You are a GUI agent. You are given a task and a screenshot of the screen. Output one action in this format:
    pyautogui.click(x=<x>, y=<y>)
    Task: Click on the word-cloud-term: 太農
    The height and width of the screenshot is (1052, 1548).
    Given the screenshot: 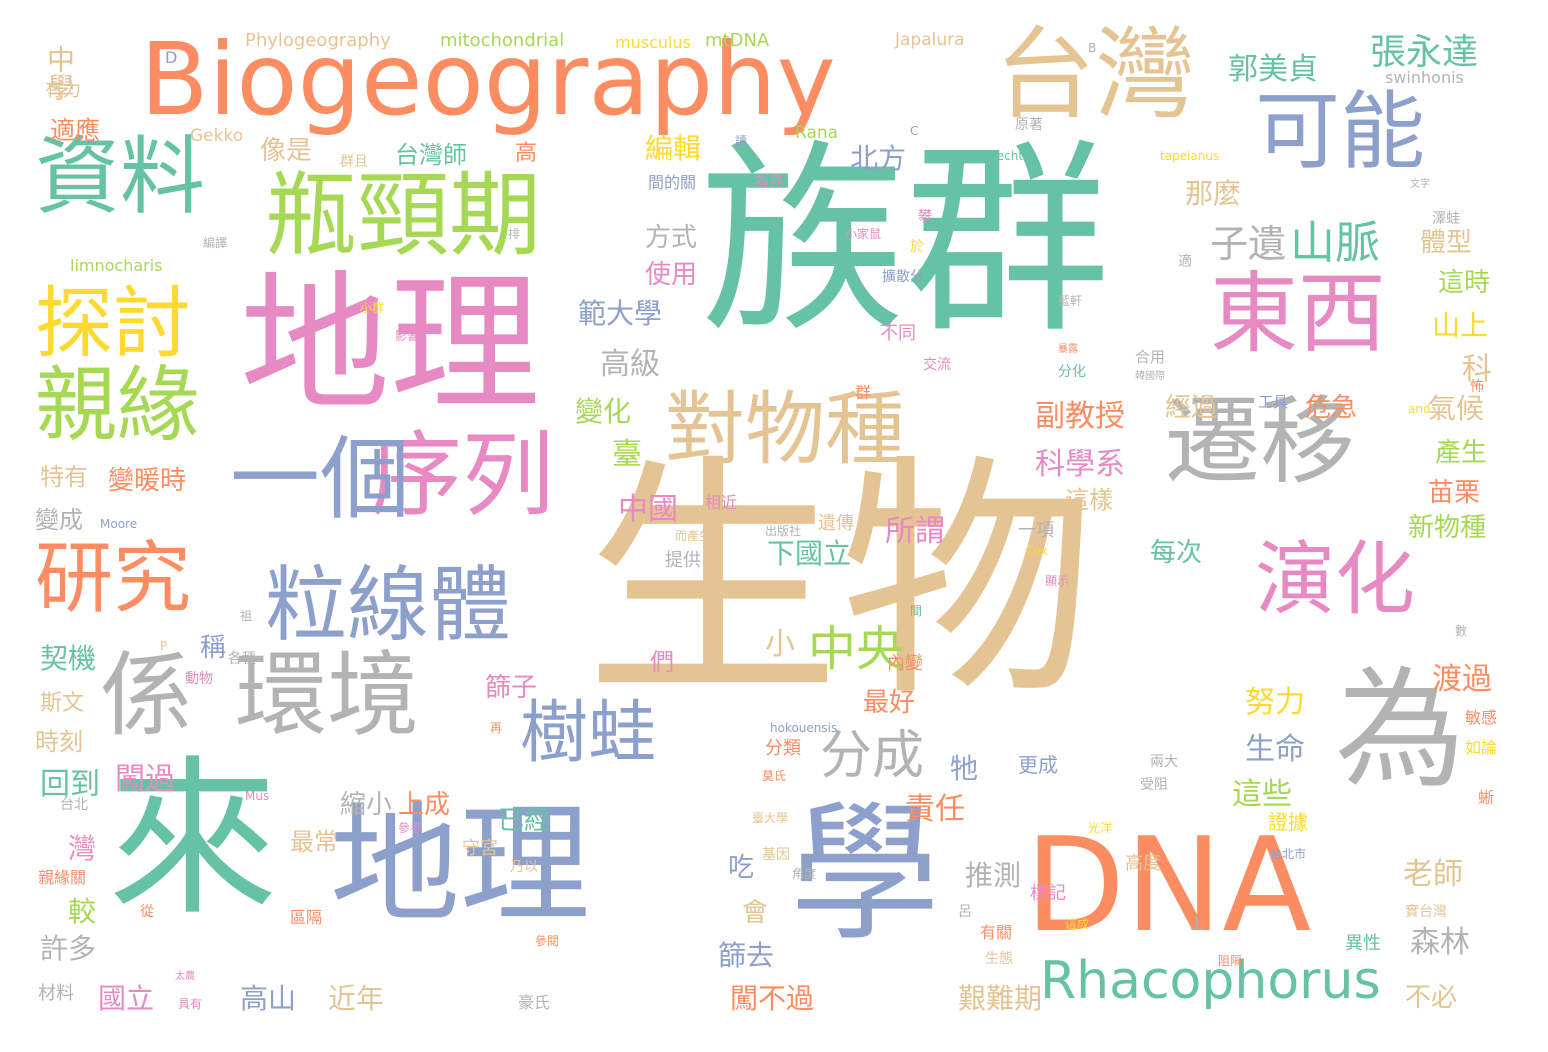 What is the action you would take?
    pyautogui.click(x=185, y=976)
    